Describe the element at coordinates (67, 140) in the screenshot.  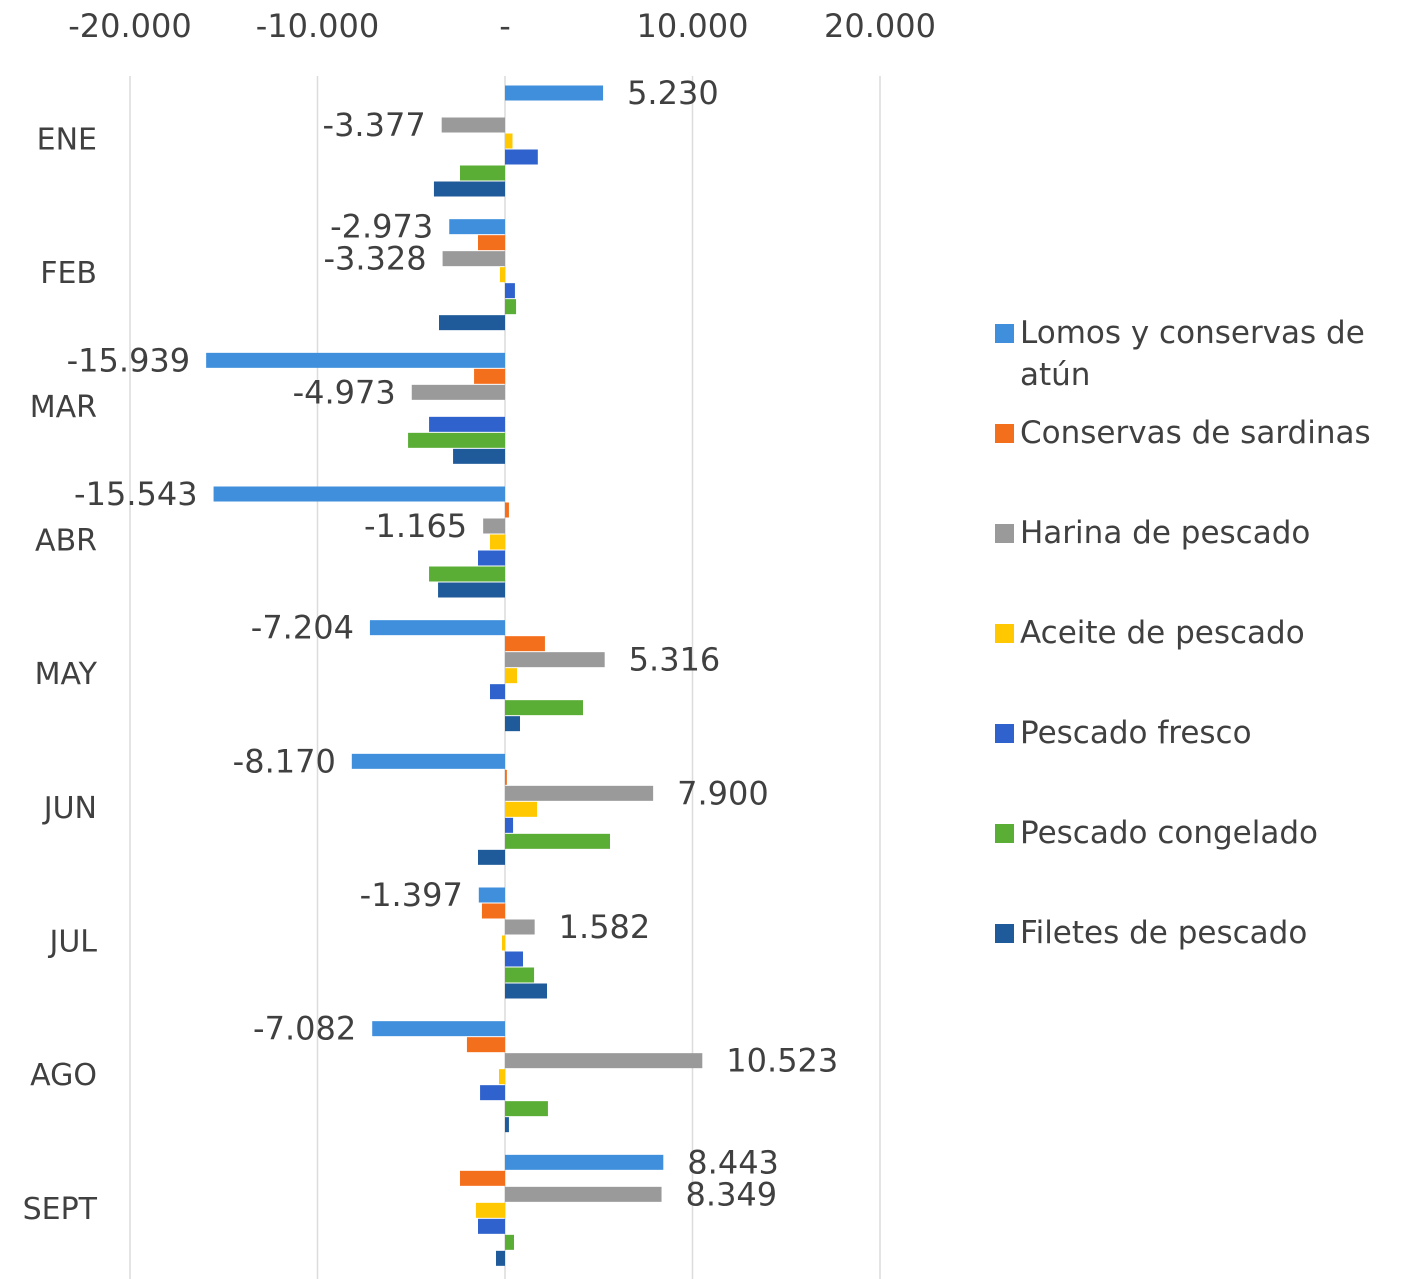
I see `category-label: ENE` at that location.